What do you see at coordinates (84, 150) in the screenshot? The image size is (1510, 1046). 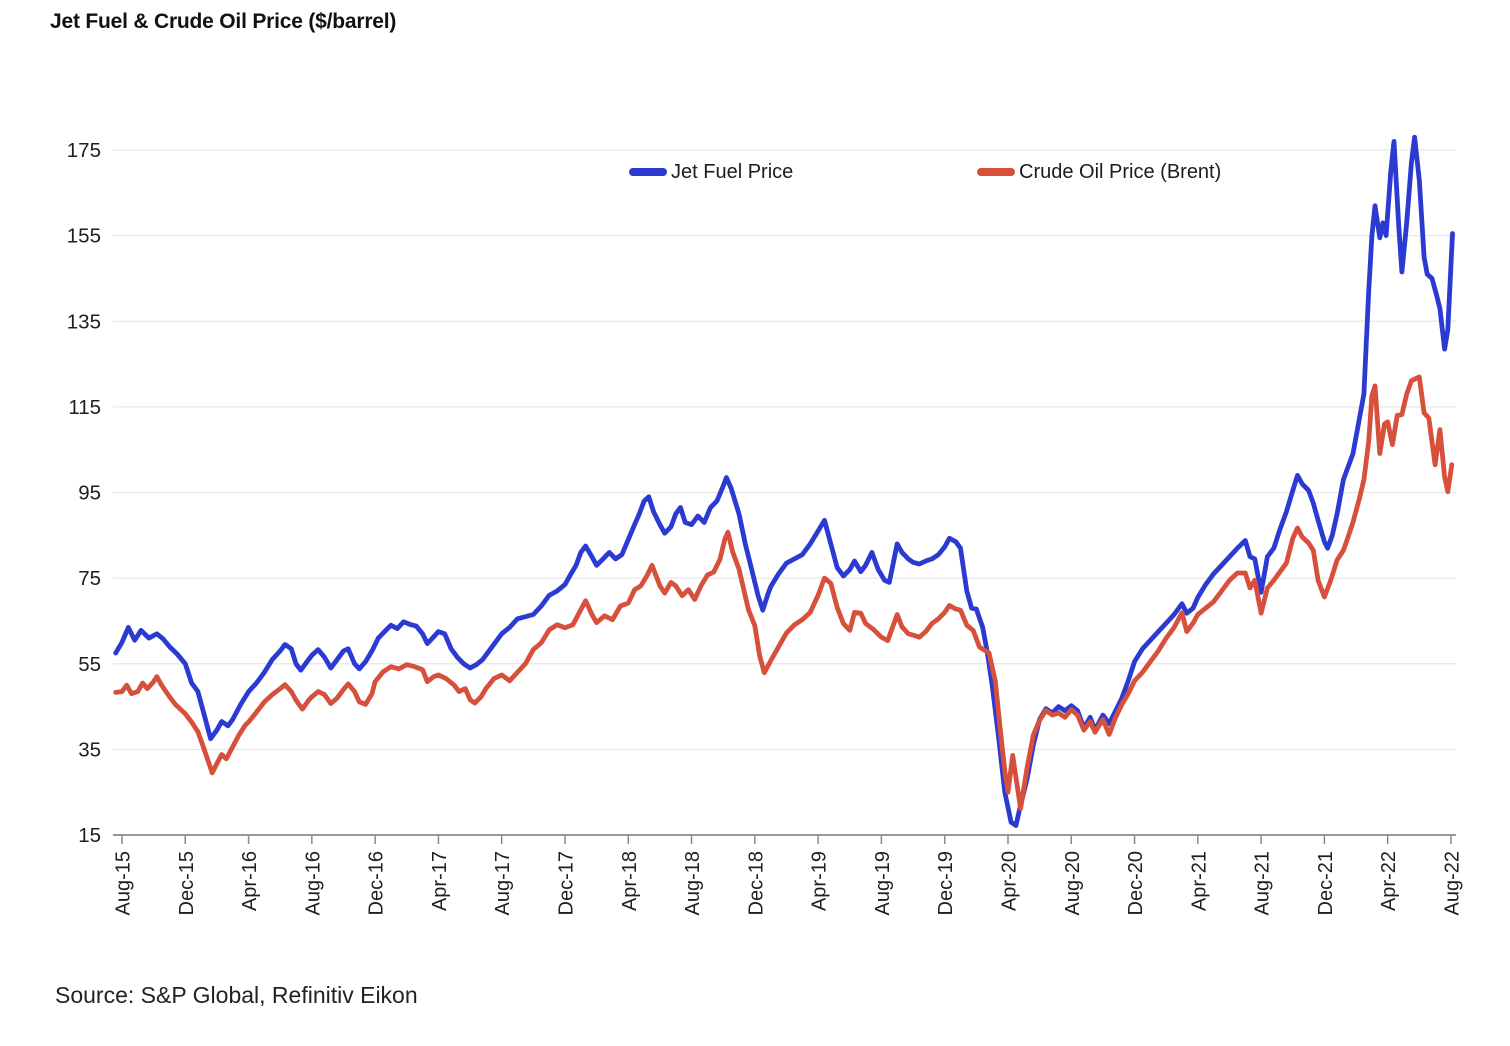 I see `y-tick-label: 175` at bounding box center [84, 150].